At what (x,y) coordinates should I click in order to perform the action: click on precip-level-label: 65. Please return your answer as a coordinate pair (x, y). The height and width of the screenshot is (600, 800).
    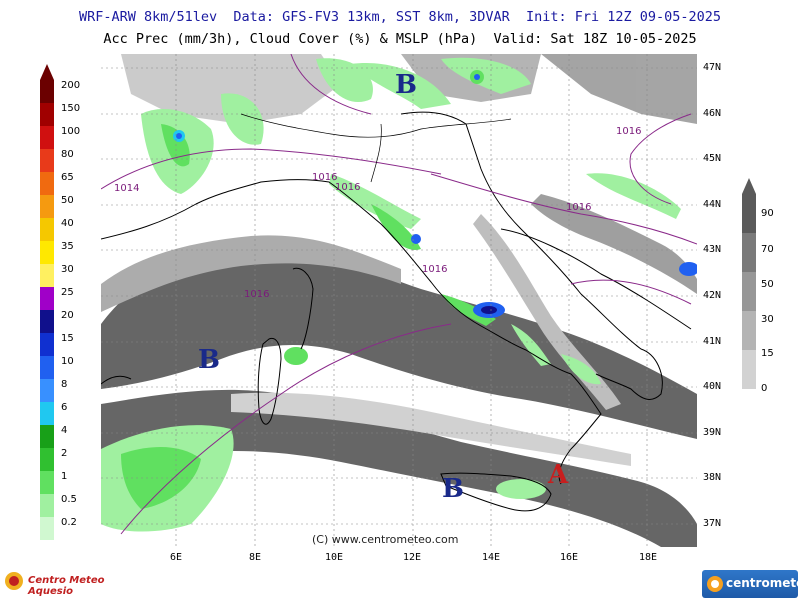
    Looking at the image, I should click on (67, 177).